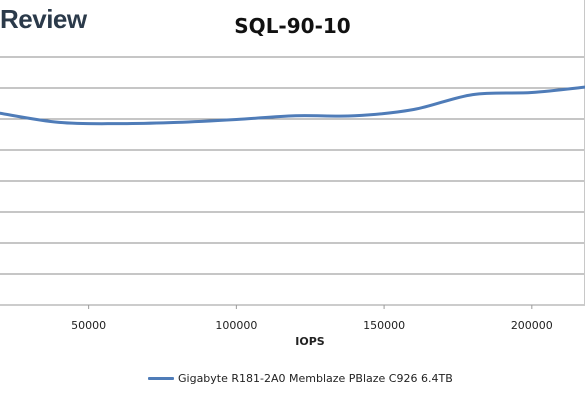  What do you see at coordinates (292, 26) in the screenshot?
I see `chart-title: SQL-90-10` at bounding box center [292, 26].